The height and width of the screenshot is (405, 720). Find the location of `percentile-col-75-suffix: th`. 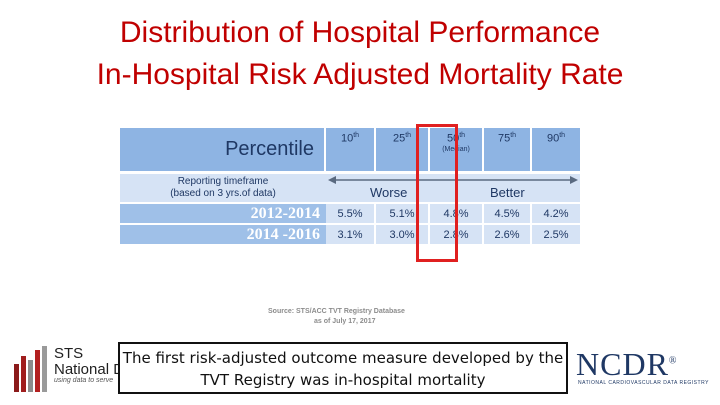

percentile-col-75-suffix: th is located at coordinates (513, 135).